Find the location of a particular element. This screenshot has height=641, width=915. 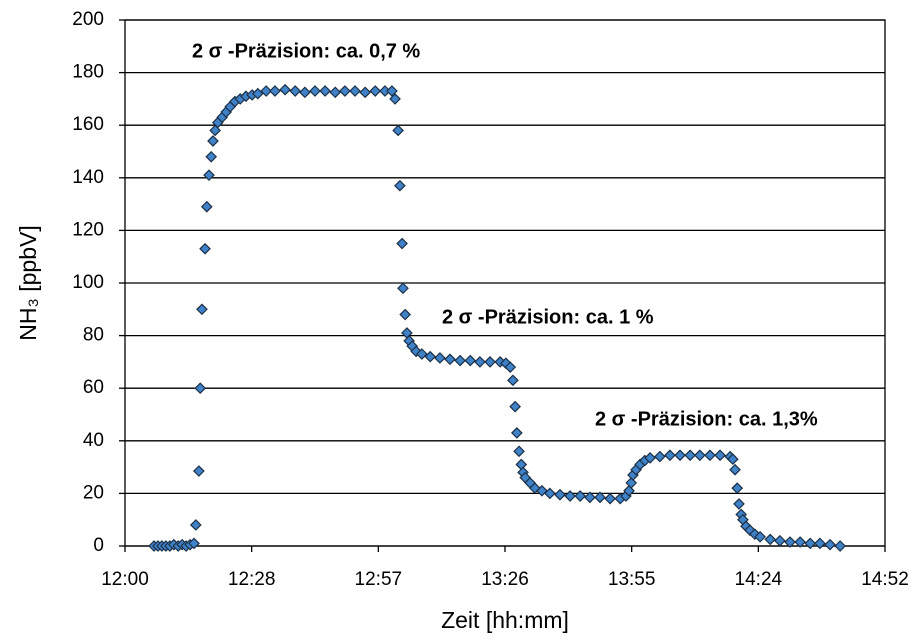

y-tick-label: 140 is located at coordinates (88, 177).